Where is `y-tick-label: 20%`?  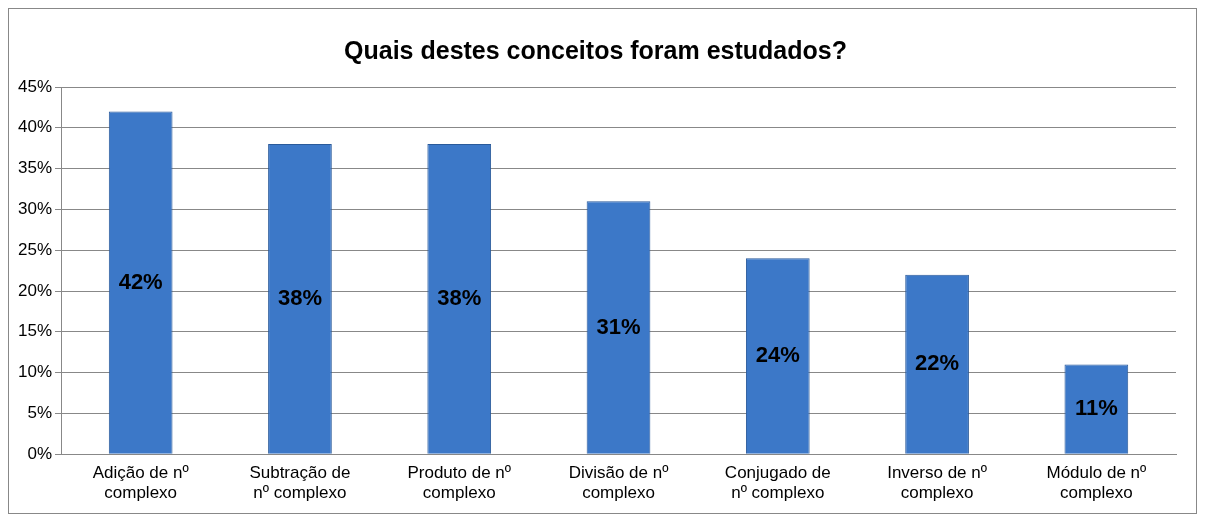
y-tick-label: 20% is located at coordinates (35, 290).